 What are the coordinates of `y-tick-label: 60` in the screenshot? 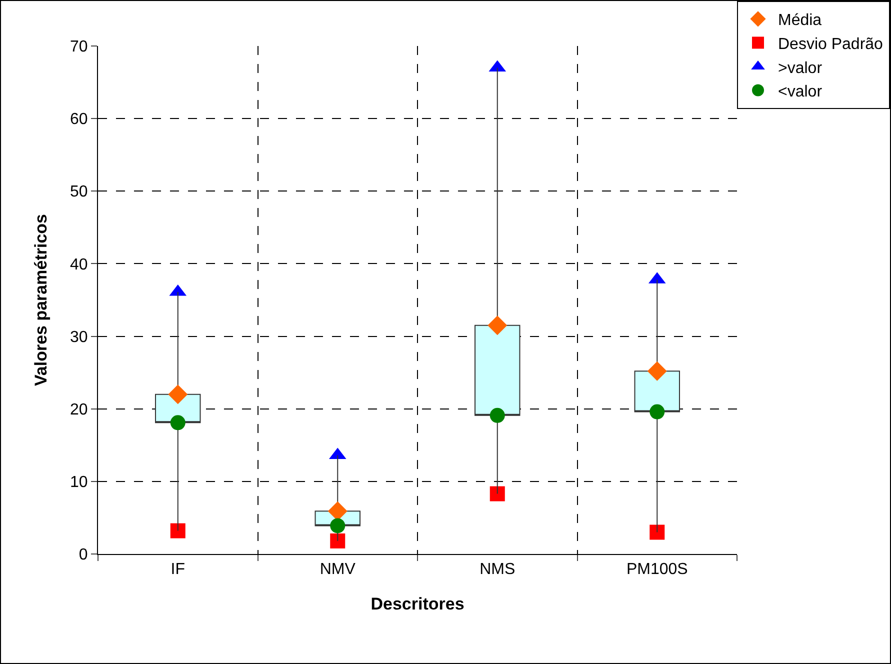 It's located at (79, 119).